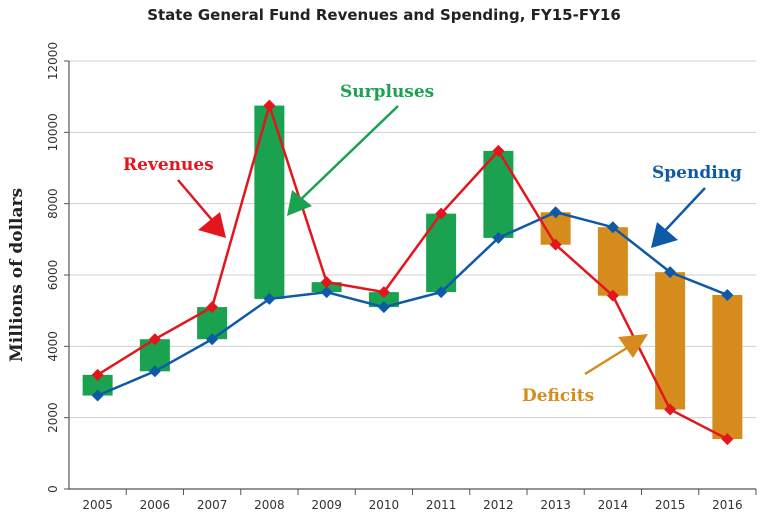  What do you see at coordinates (326, 505) in the screenshot?
I see `x-tick-label: 2009` at bounding box center [326, 505].